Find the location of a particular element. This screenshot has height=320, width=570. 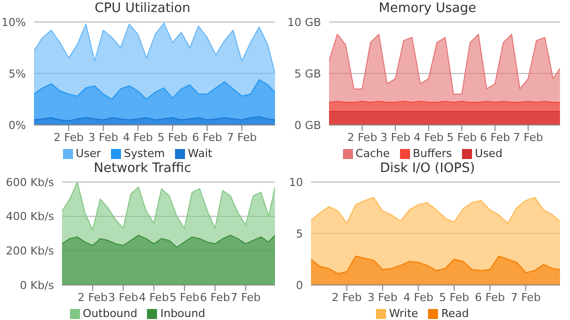

y-tick-label: 0% is located at coordinates (17, 125).